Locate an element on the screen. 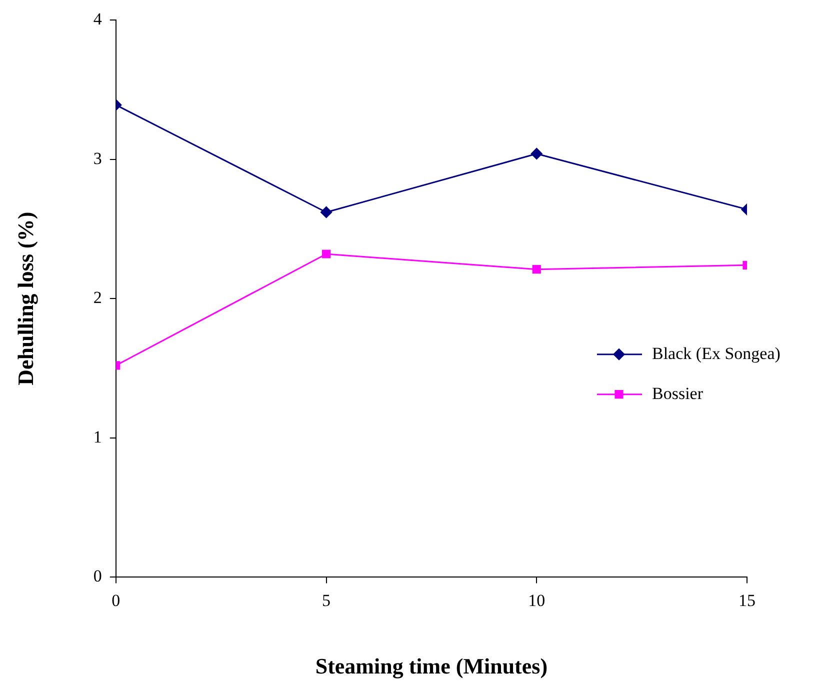 The height and width of the screenshot is (690, 817). y-tick-label: 4 is located at coordinates (97, 18).